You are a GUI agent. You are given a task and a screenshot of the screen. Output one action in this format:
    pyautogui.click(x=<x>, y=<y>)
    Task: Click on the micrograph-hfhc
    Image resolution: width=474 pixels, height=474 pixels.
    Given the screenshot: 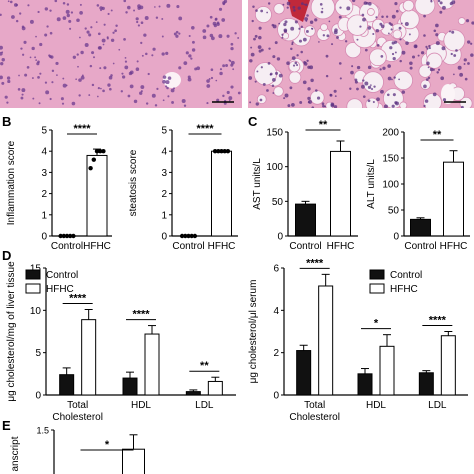 What is the action you would take?
    pyautogui.click(x=361, y=54)
    